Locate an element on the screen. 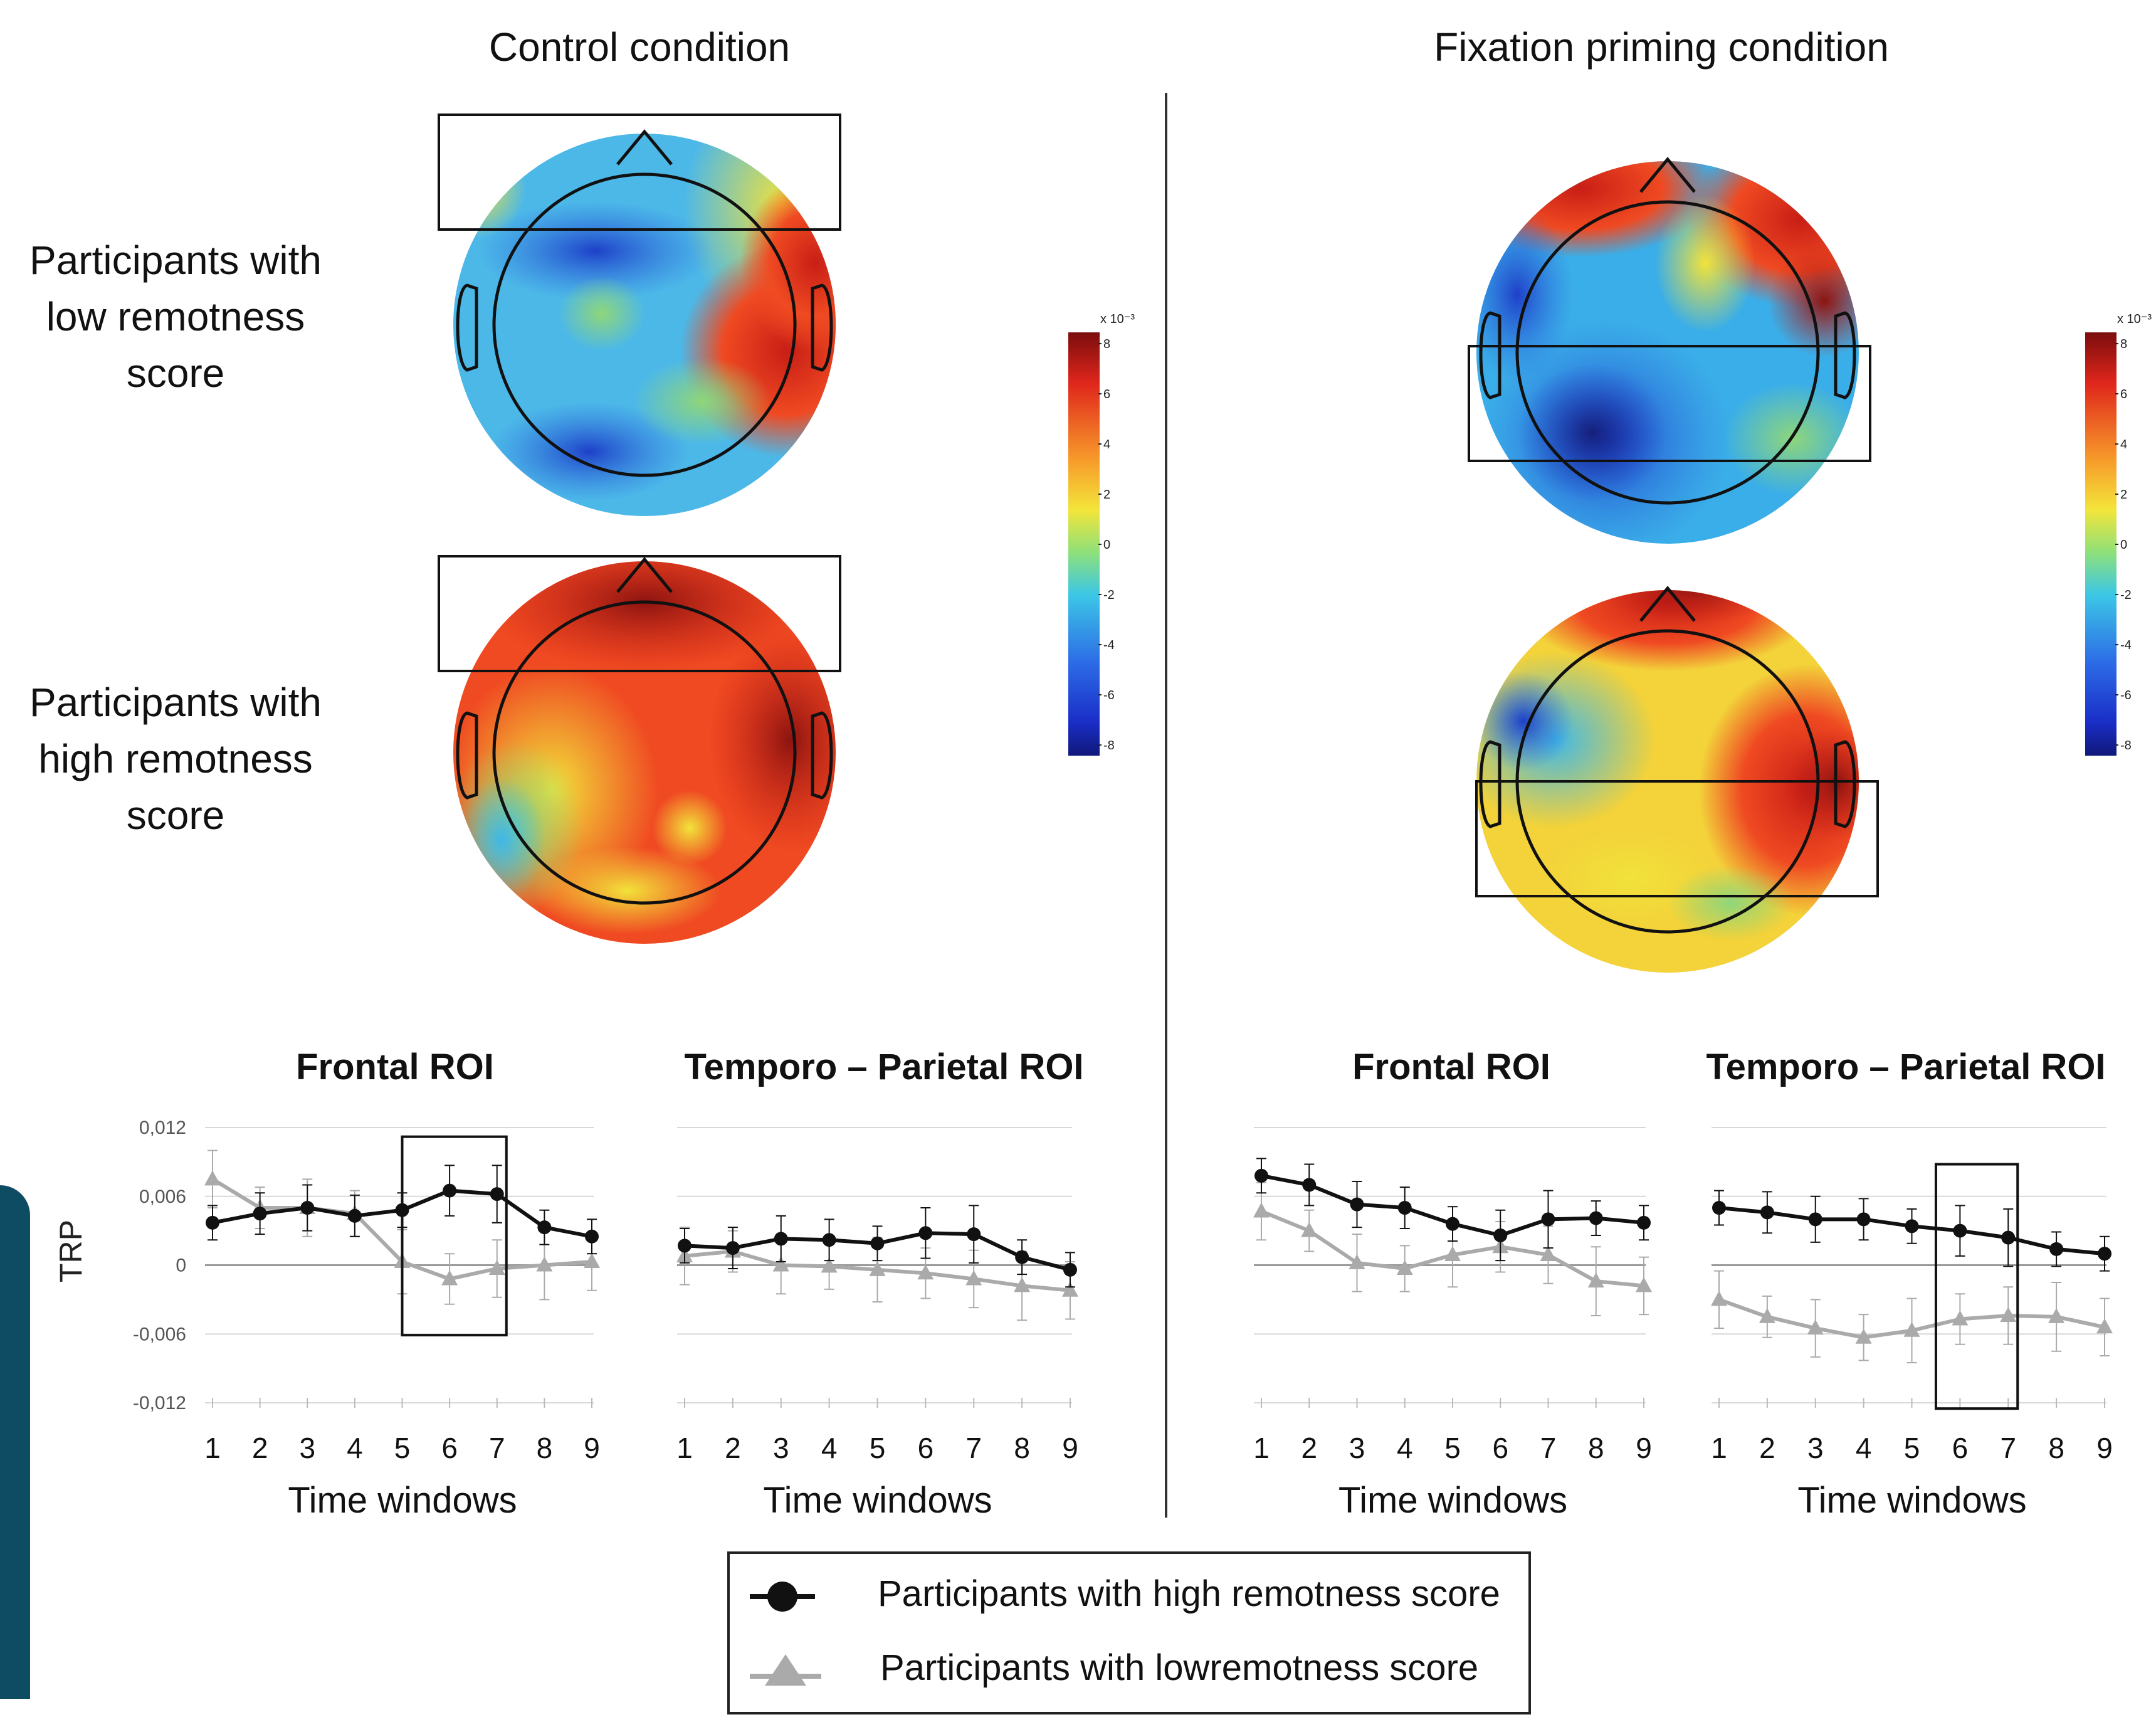 The image size is (2156, 1717). fixation-condition-title: Fixation priming condition is located at coordinates (1661, 47).